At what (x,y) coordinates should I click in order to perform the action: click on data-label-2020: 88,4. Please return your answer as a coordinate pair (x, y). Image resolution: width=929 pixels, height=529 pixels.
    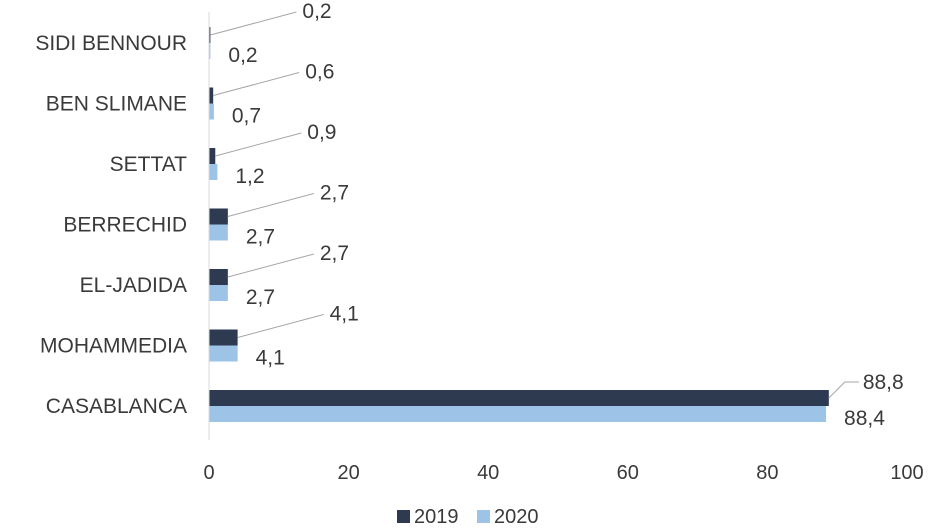
    Looking at the image, I should click on (864, 418).